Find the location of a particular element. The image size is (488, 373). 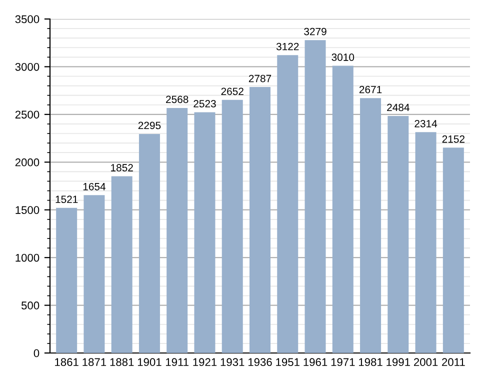

data-label: 1654 is located at coordinates (94, 186).